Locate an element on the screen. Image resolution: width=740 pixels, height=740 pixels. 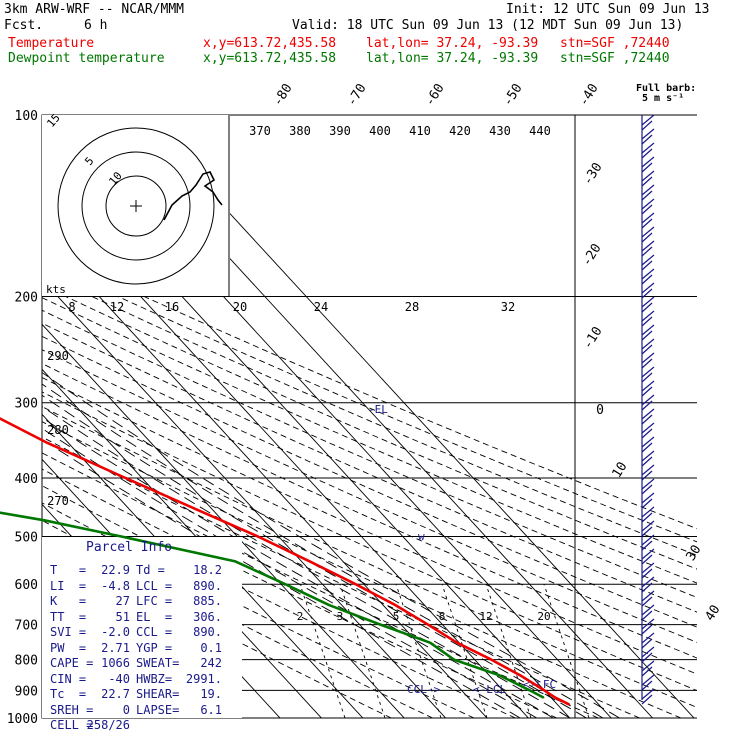
parcel-info-cell: -4.8 is located at coordinates (115, 585).